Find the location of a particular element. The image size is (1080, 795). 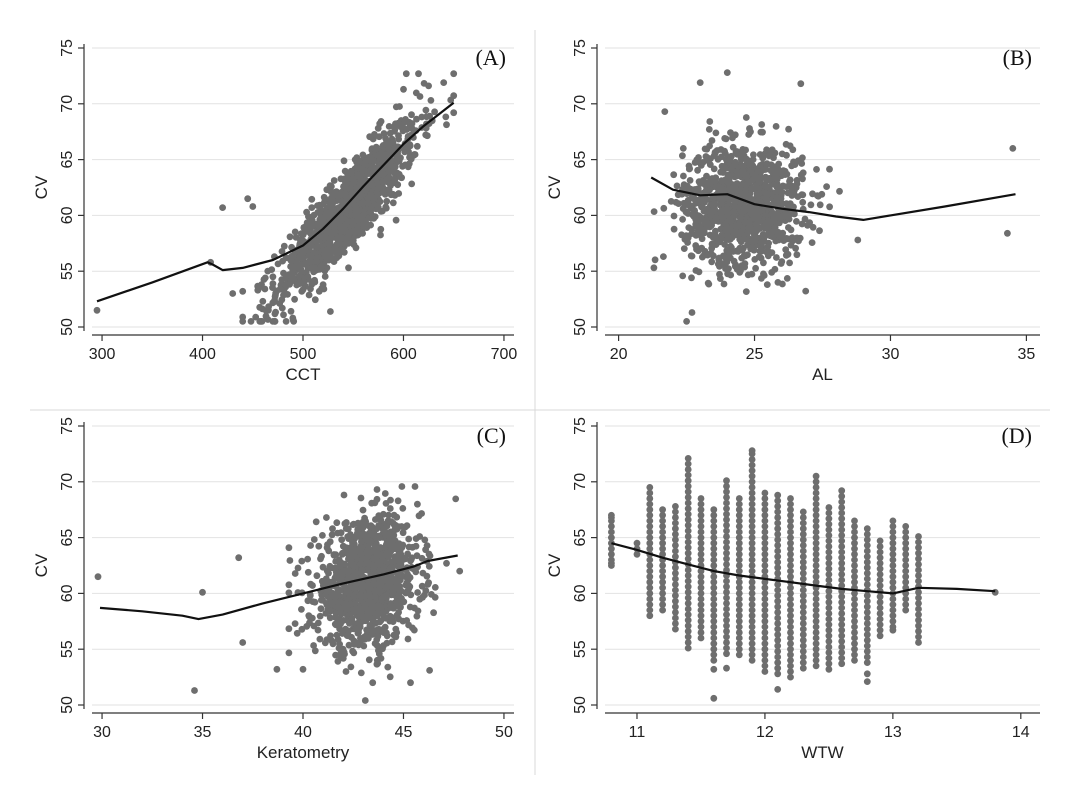

y-tick-label: 75 is located at coordinates (580, 426).